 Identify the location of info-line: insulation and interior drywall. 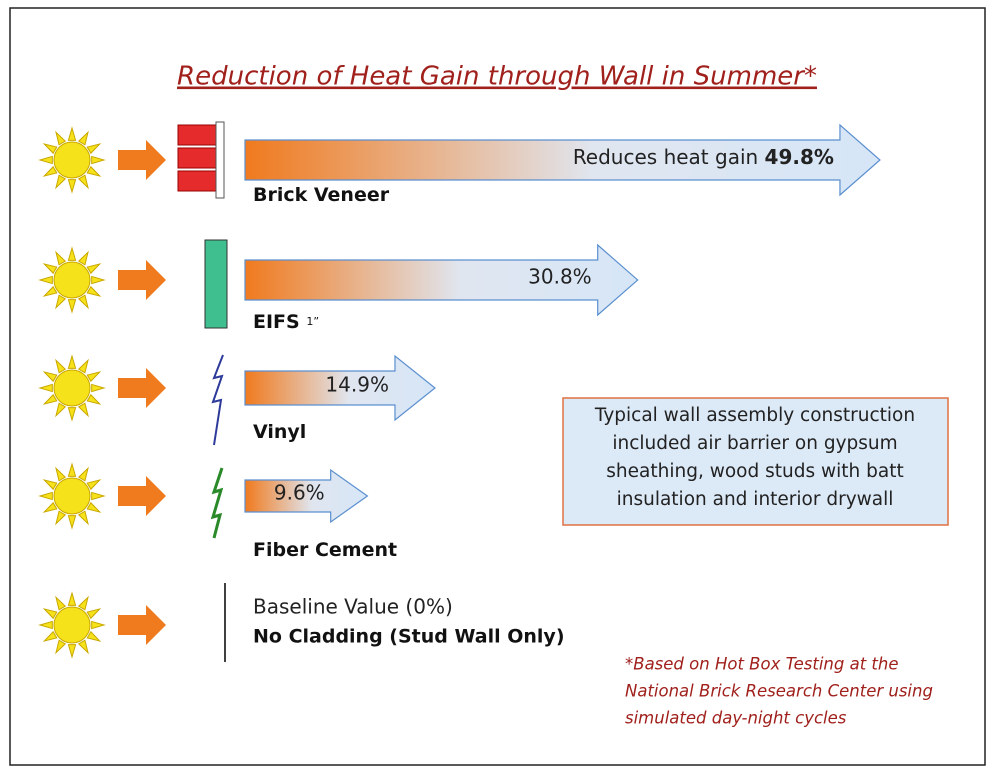
(755, 499).